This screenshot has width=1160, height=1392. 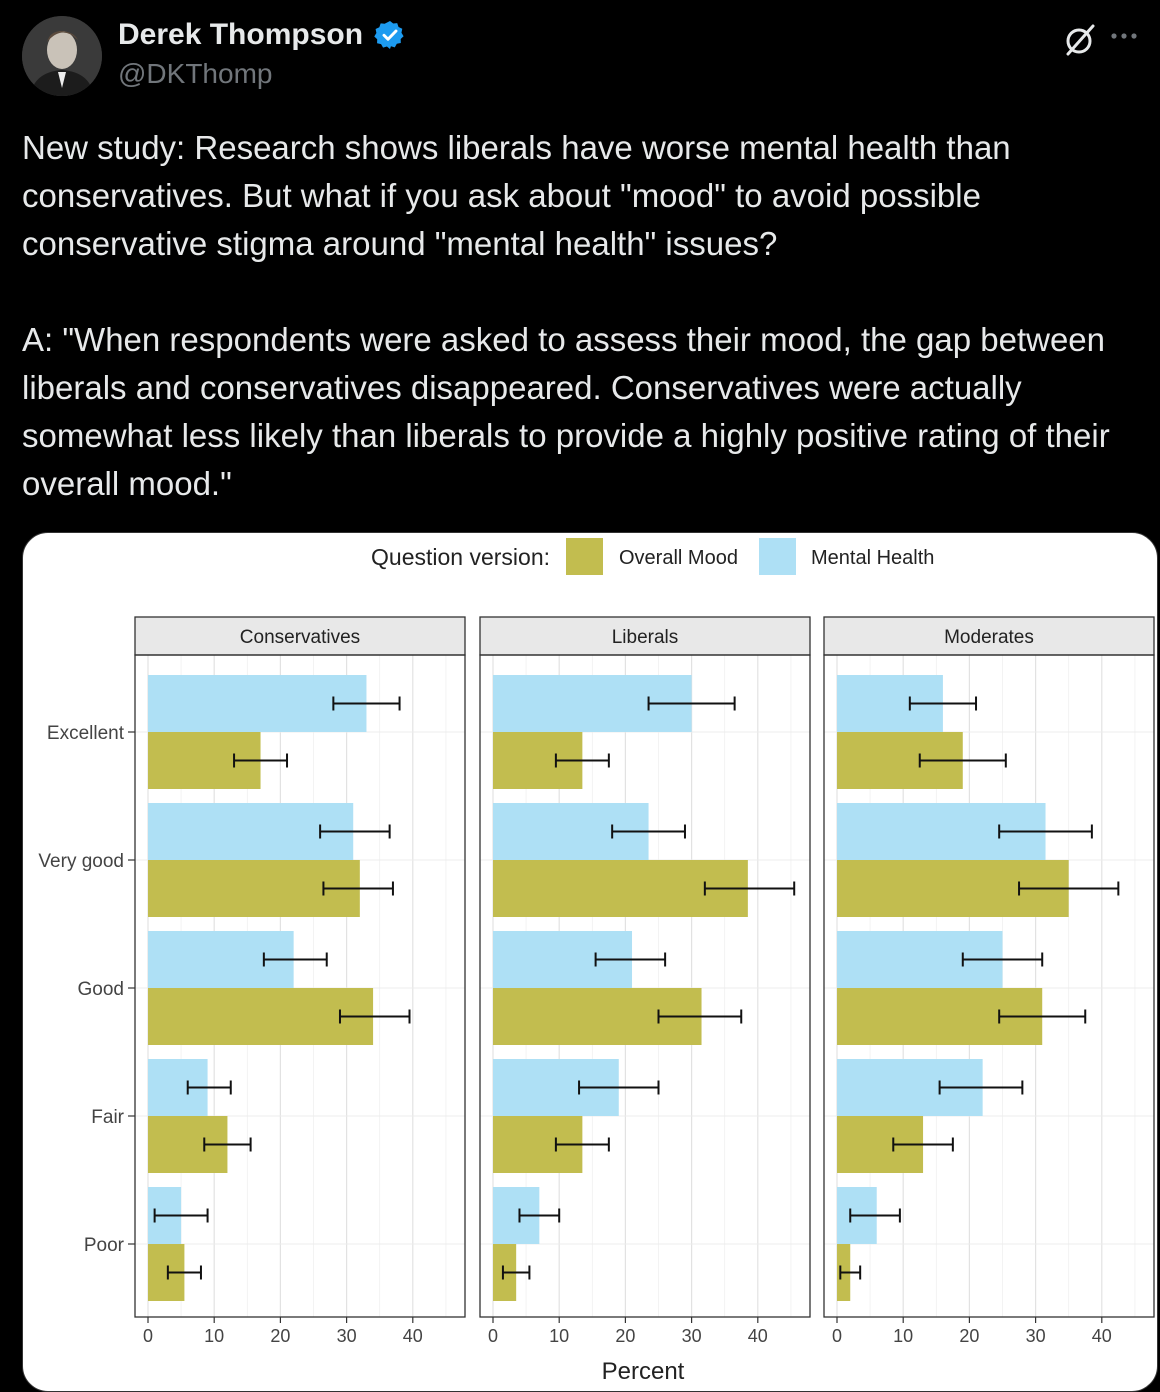 What do you see at coordinates (678, 558) in the screenshot?
I see `legend-label-overall-mood: Overall Mood` at bounding box center [678, 558].